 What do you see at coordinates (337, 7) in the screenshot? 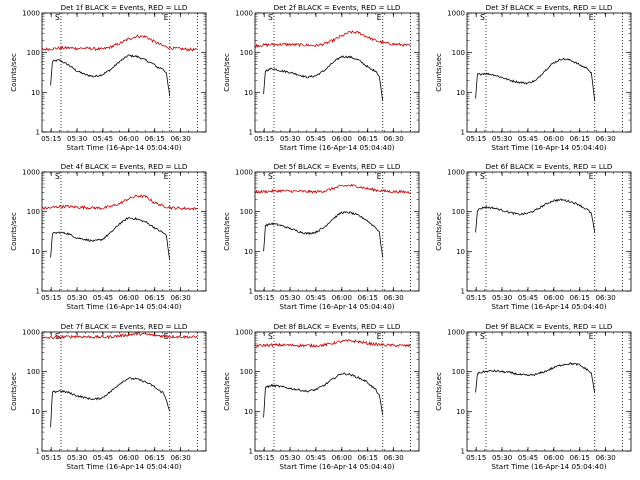
I see `chart-title: Det 2f BLACK = Events, RED = LLD` at bounding box center [337, 7].